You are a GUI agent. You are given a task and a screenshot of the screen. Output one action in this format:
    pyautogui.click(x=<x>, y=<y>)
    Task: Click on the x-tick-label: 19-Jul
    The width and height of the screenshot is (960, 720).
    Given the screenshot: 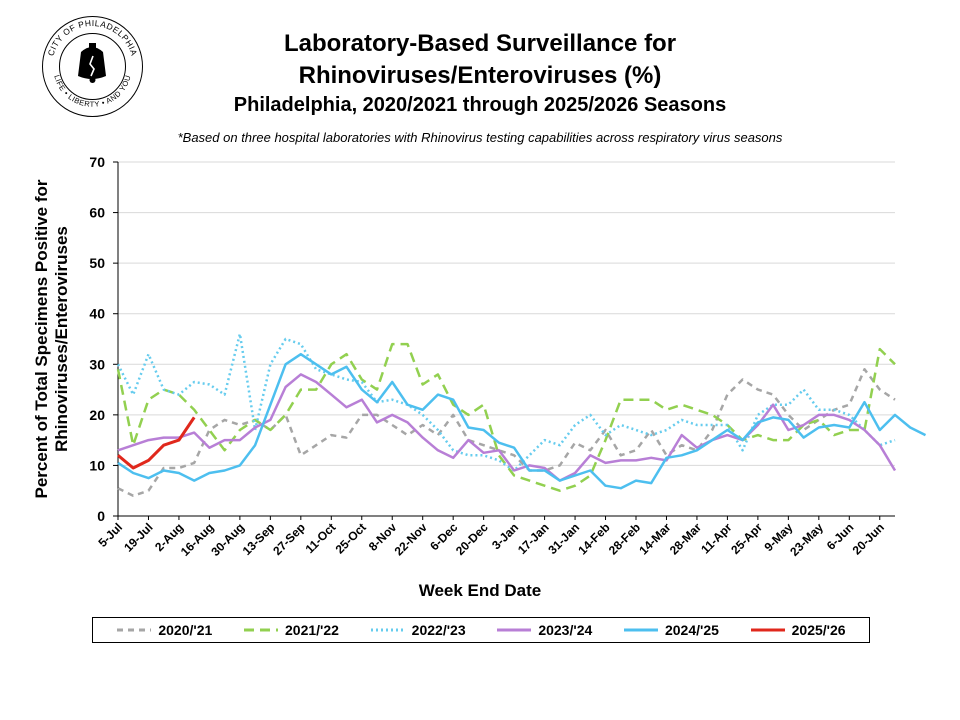 What is the action you would take?
    pyautogui.click(x=138, y=537)
    